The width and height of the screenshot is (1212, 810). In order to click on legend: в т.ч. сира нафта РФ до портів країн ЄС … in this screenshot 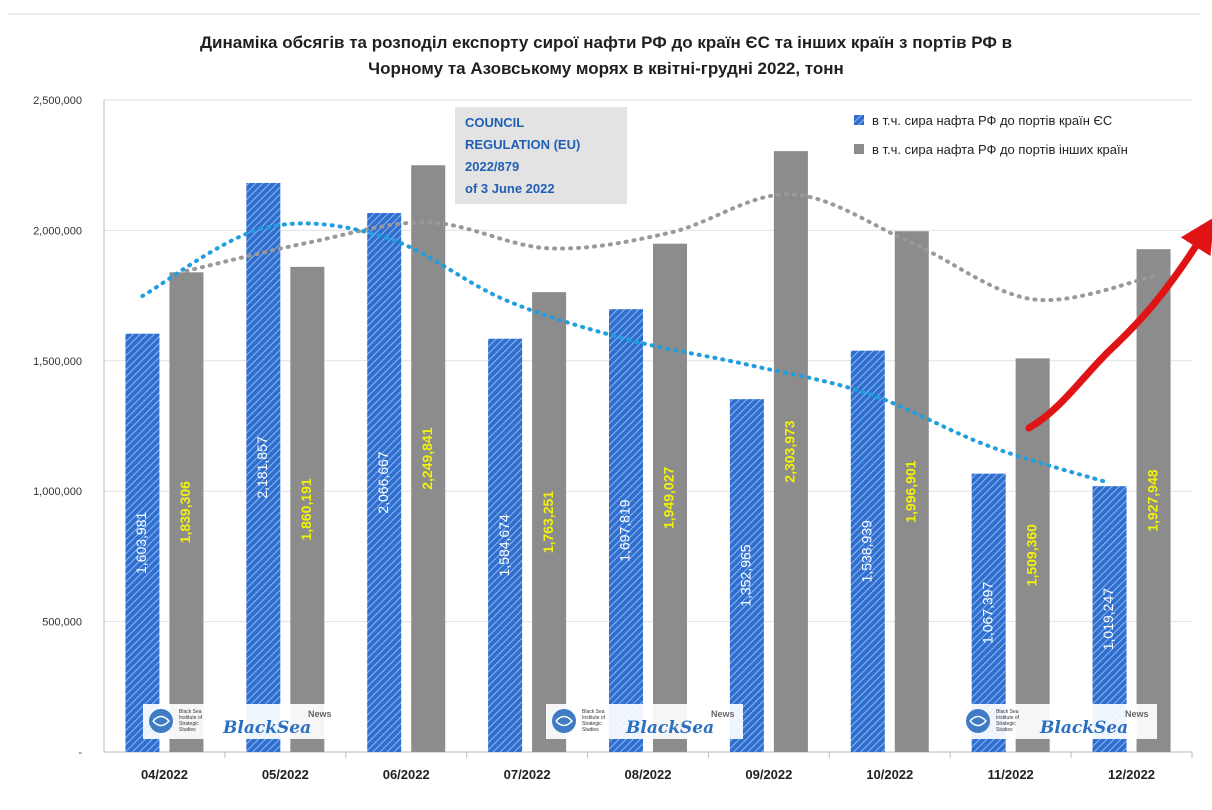, I will do `click(991, 135)`.